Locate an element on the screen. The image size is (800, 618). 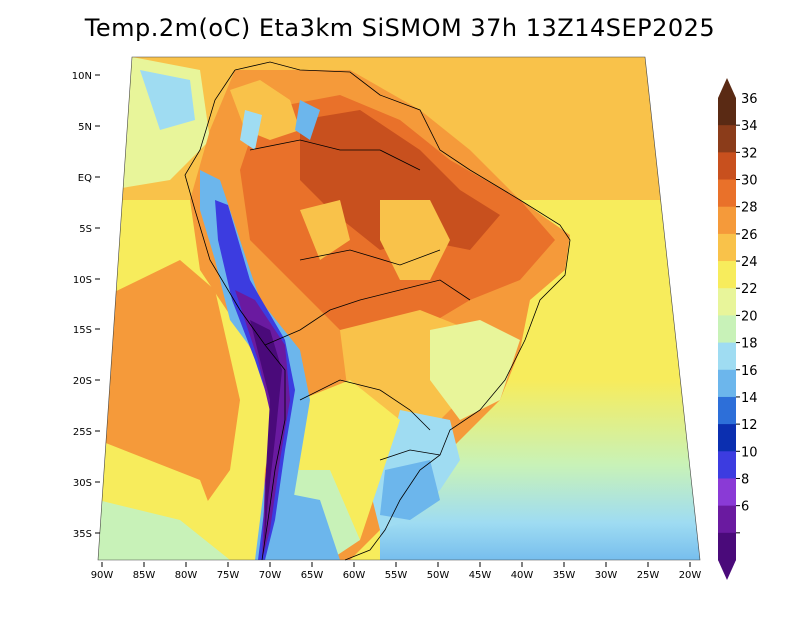
lon-tick: 80W is located at coordinates (186, 571).